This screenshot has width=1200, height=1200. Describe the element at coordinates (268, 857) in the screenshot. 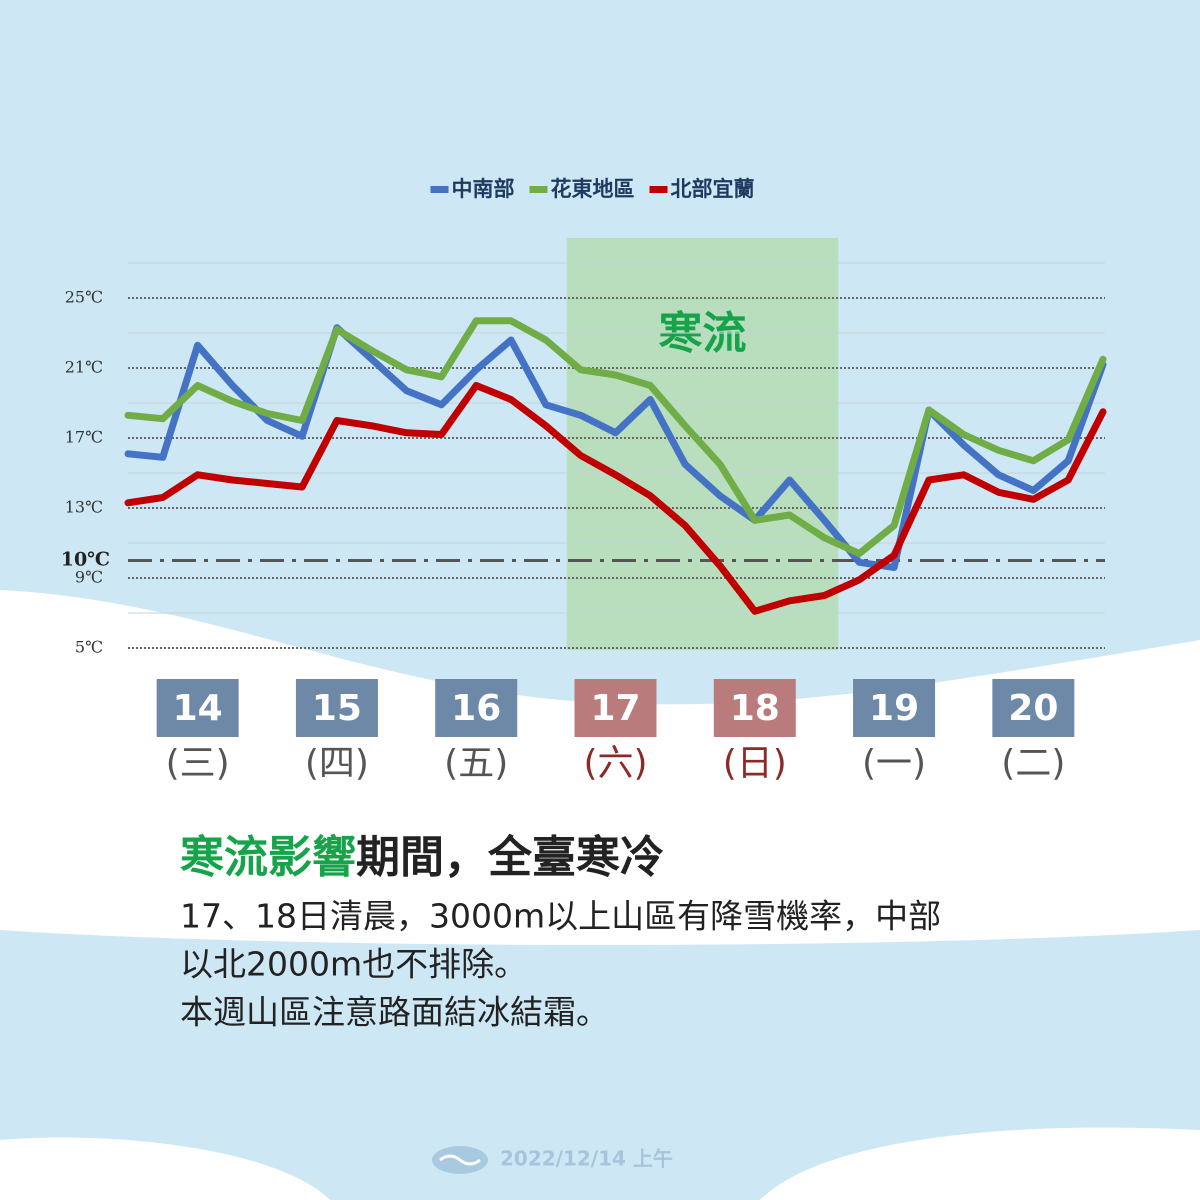

I see `headline-highlight: 寒流影響` at that location.